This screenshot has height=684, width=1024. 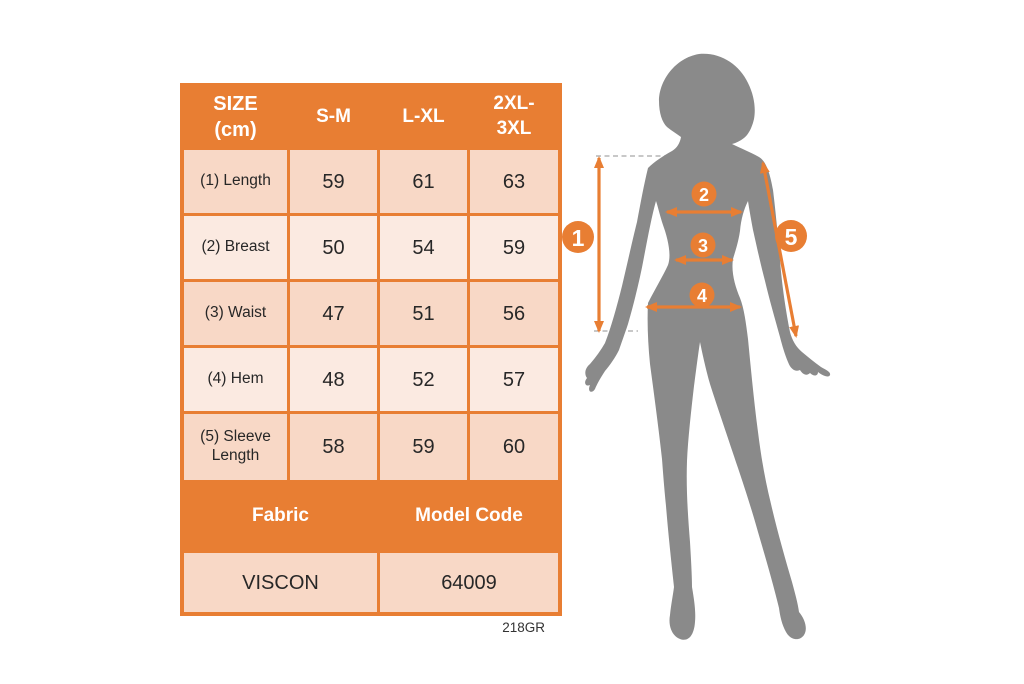 I want to click on row-label-sleeve-length: (5) Sleeve Length, so click(x=235, y=447).